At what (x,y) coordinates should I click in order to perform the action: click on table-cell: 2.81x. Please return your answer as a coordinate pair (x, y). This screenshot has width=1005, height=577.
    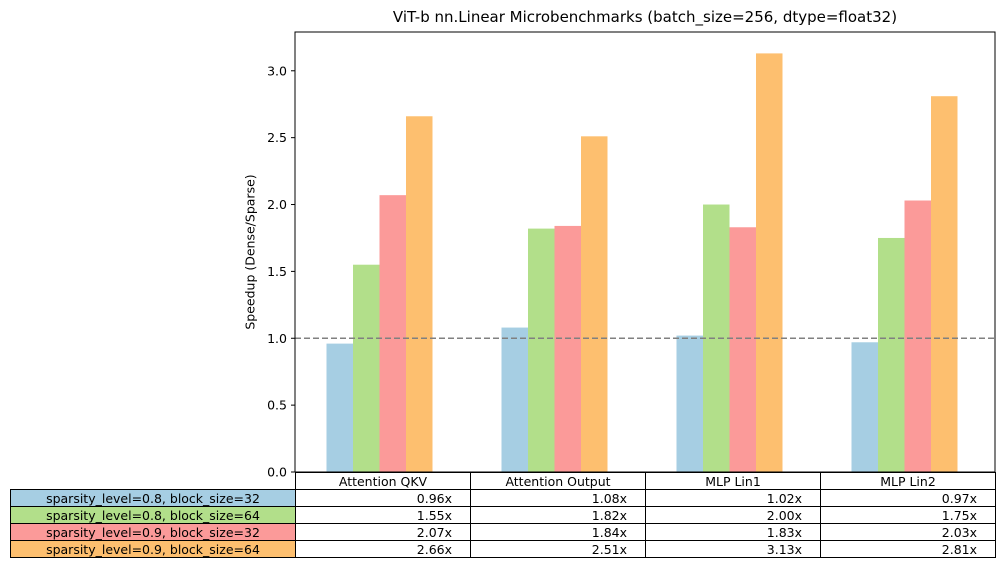
    Looking at the image, I should click on (908, 549).